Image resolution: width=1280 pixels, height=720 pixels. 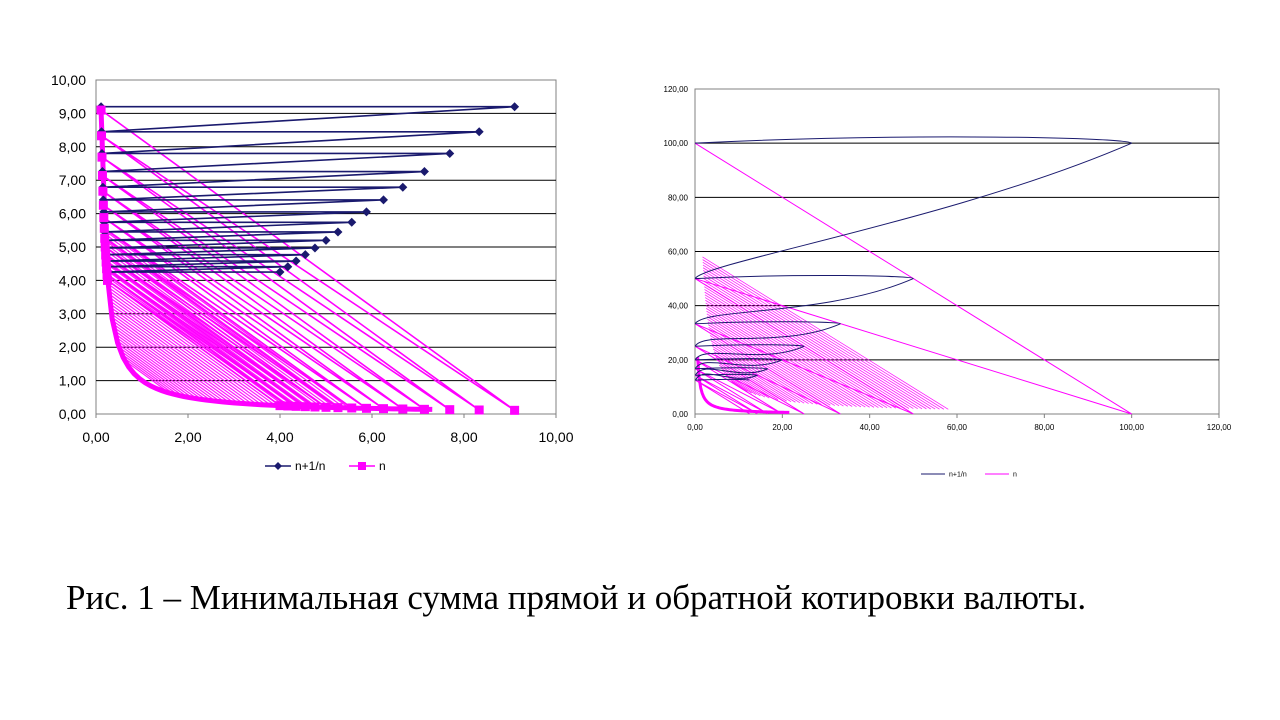 I want to click on y-tick-label: 100,00, so click(x=676, y=143).